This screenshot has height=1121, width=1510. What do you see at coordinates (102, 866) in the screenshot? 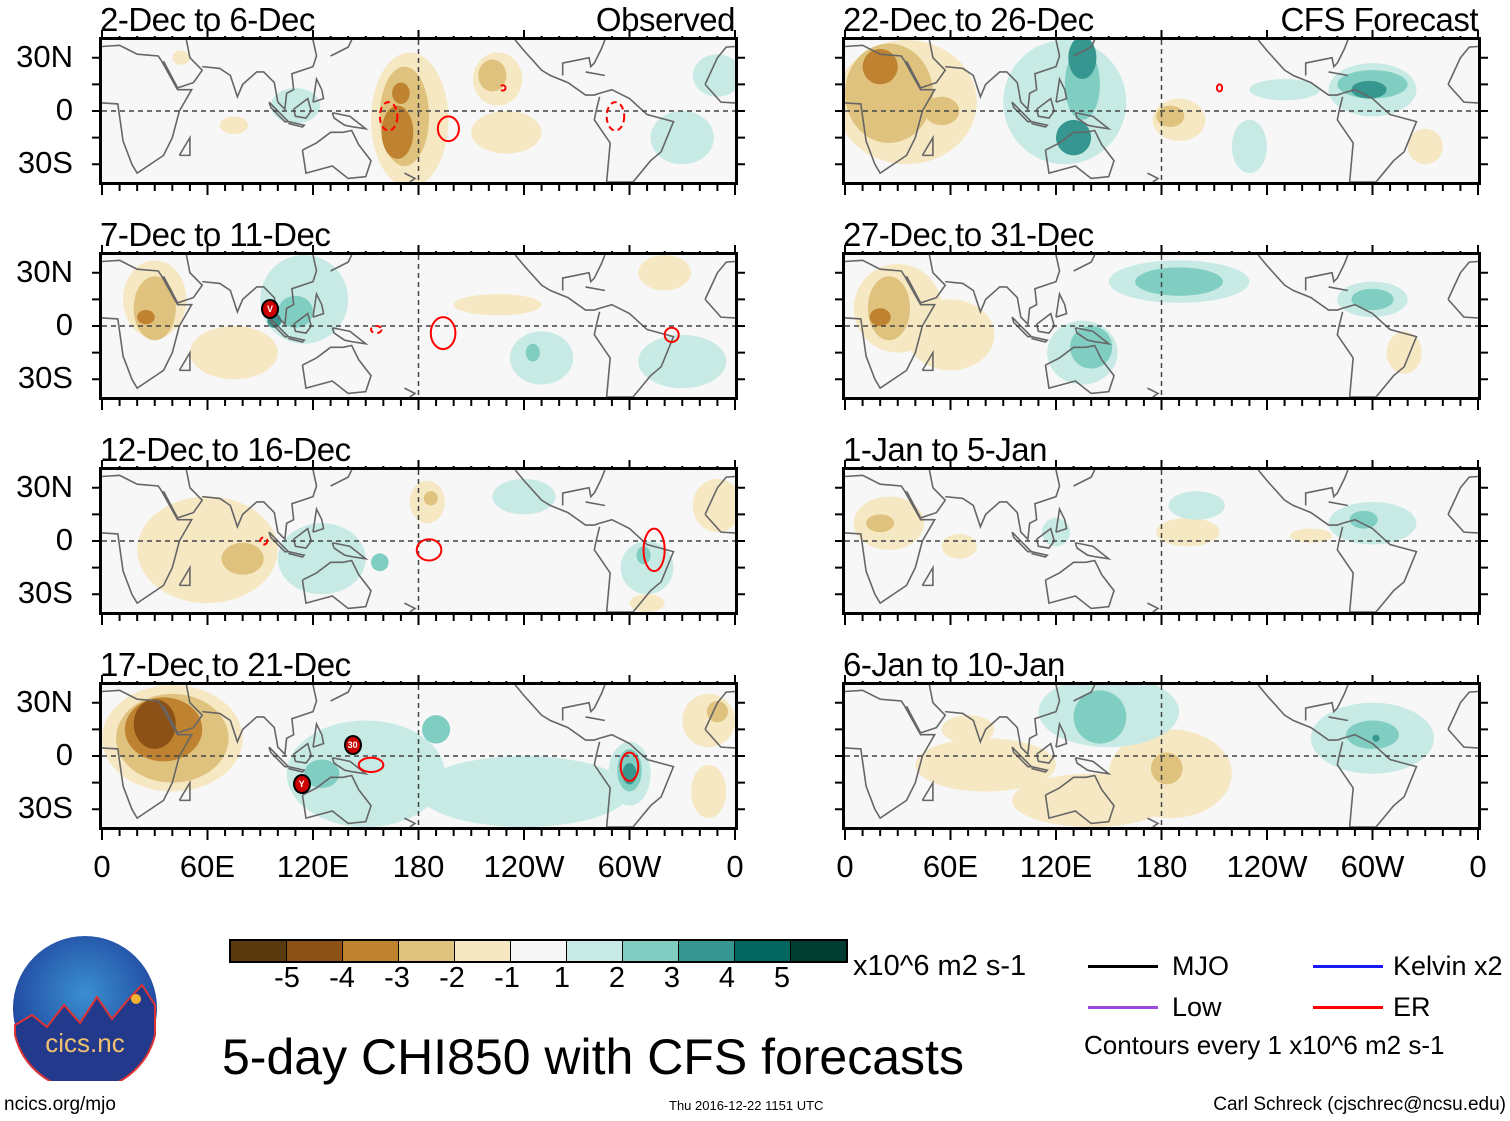
I see `lon-tick-label: 0` at bounding box center [102, 866].